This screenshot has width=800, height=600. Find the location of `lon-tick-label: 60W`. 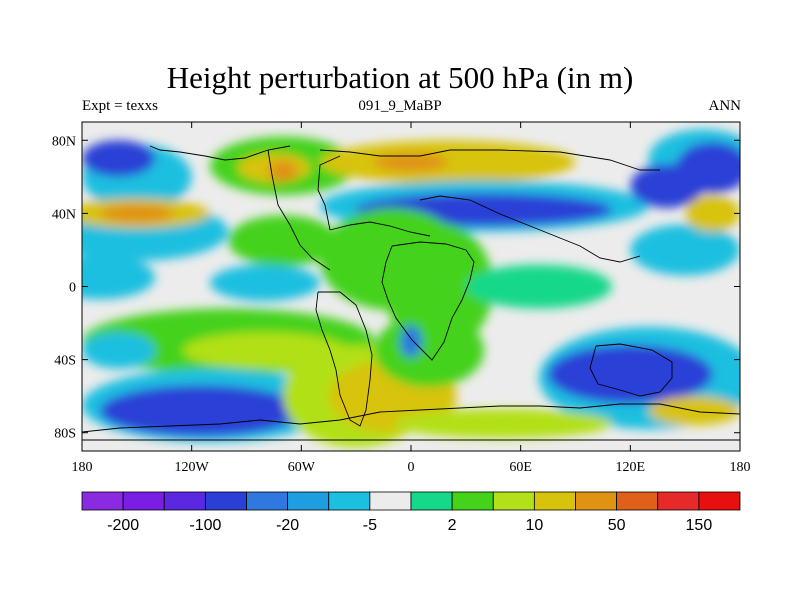

lon-tick-label: 60W is located at coordinates (302, 467).